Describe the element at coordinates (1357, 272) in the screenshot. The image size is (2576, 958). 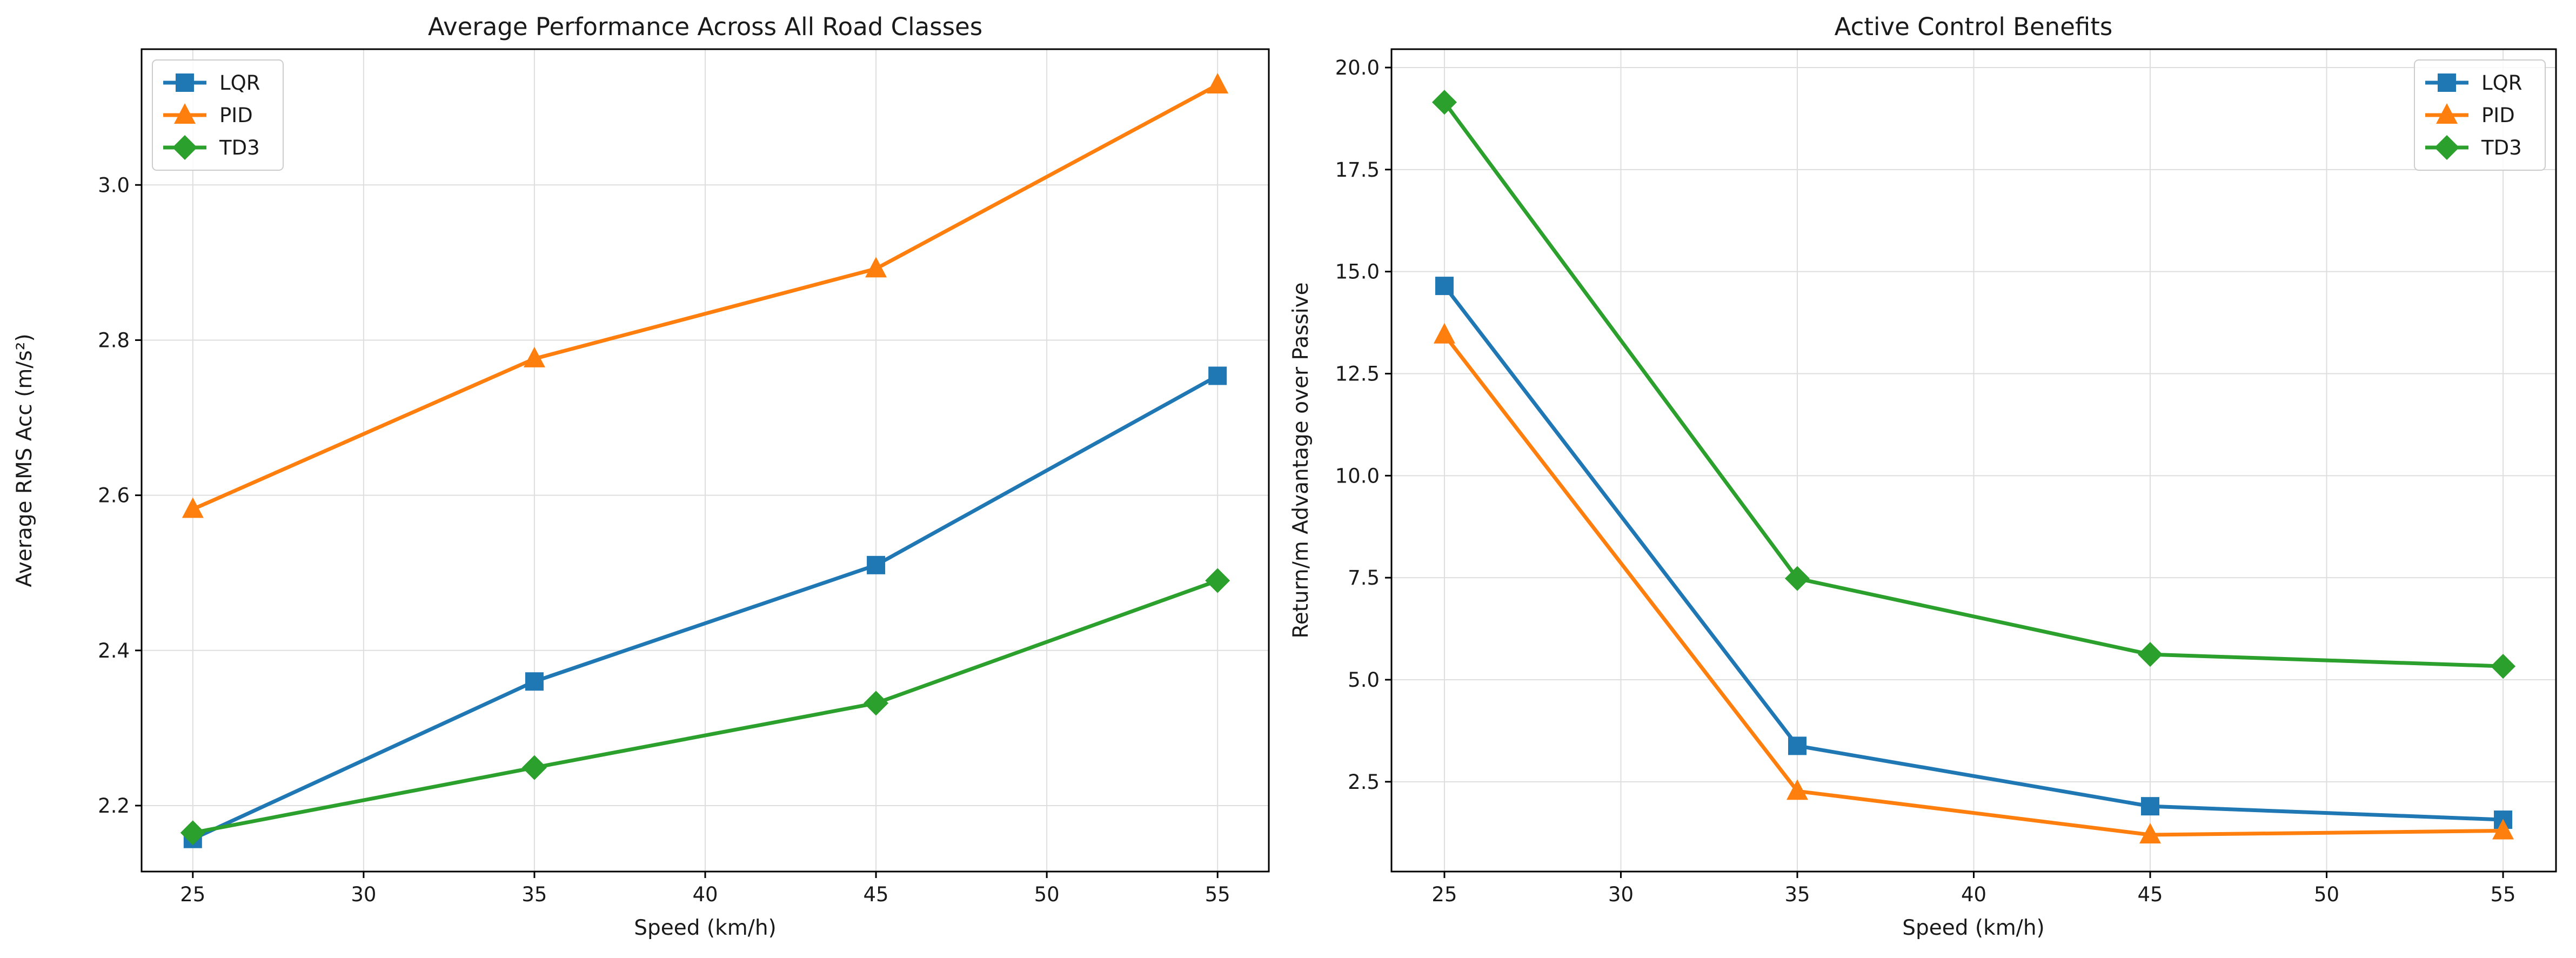
I see `y-tick-label: 15.0` at that location.